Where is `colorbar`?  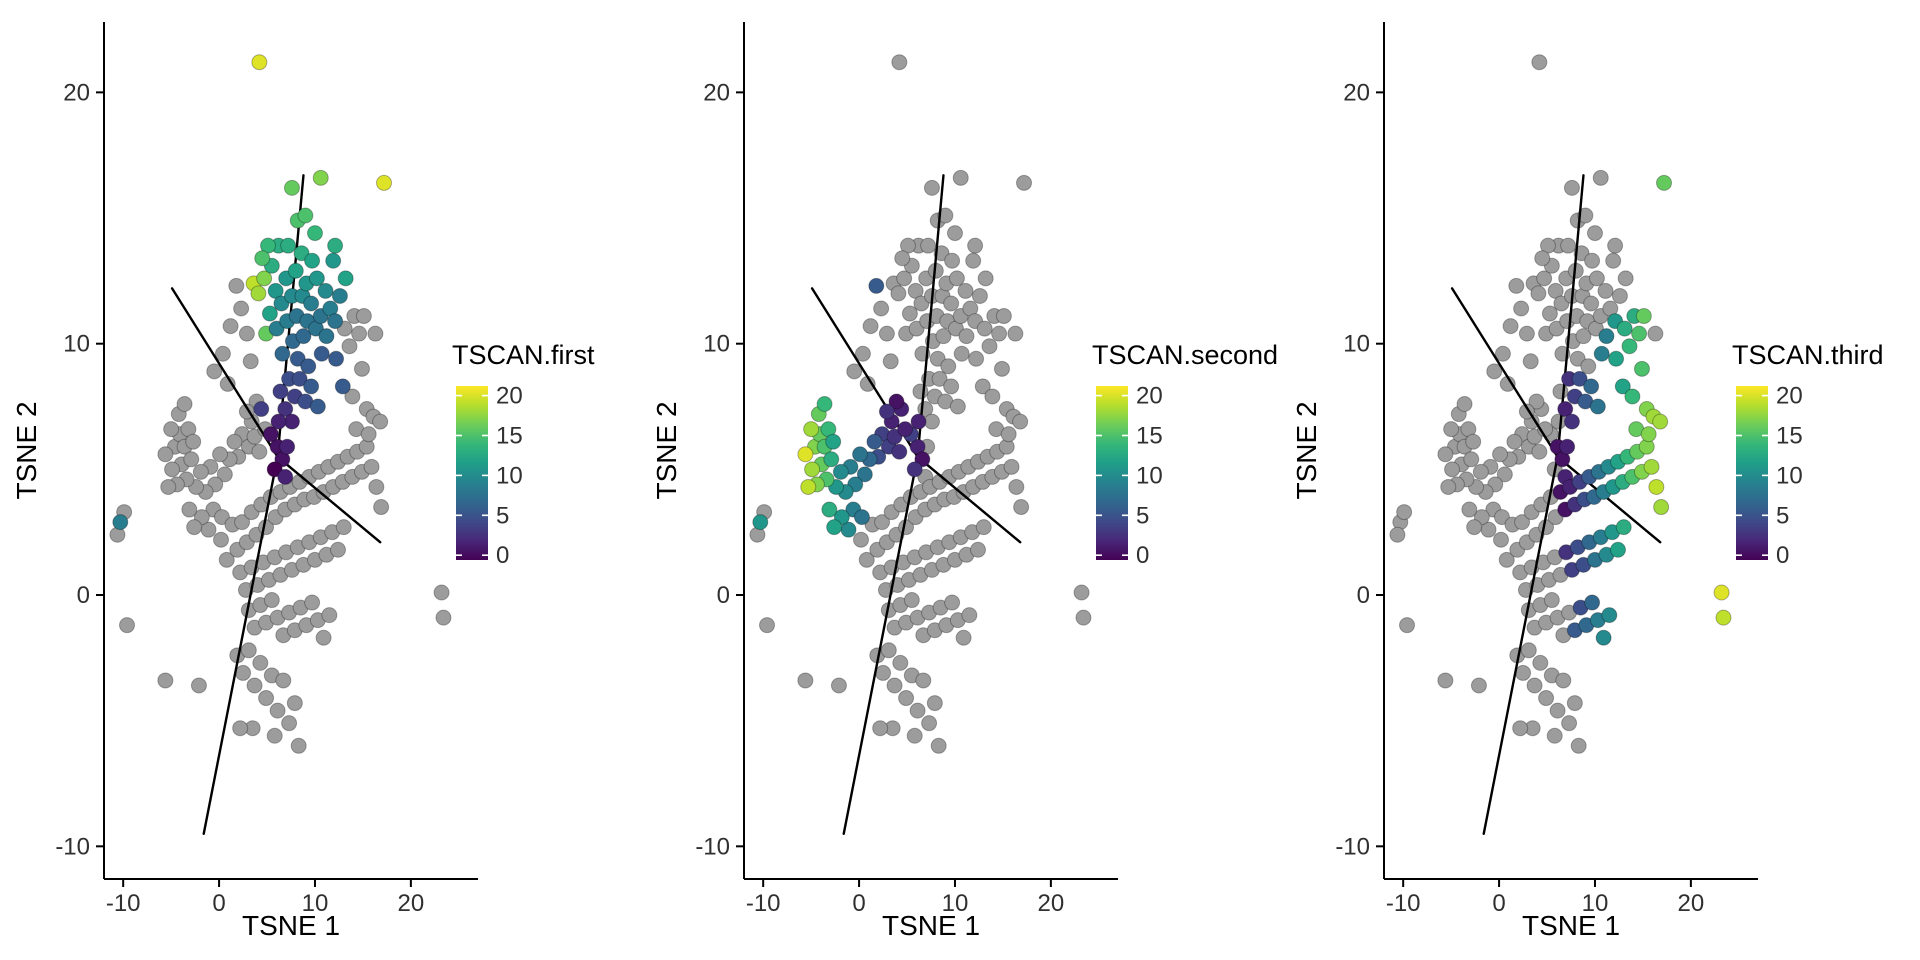
colorbar is located at coordinates (1112, 473).